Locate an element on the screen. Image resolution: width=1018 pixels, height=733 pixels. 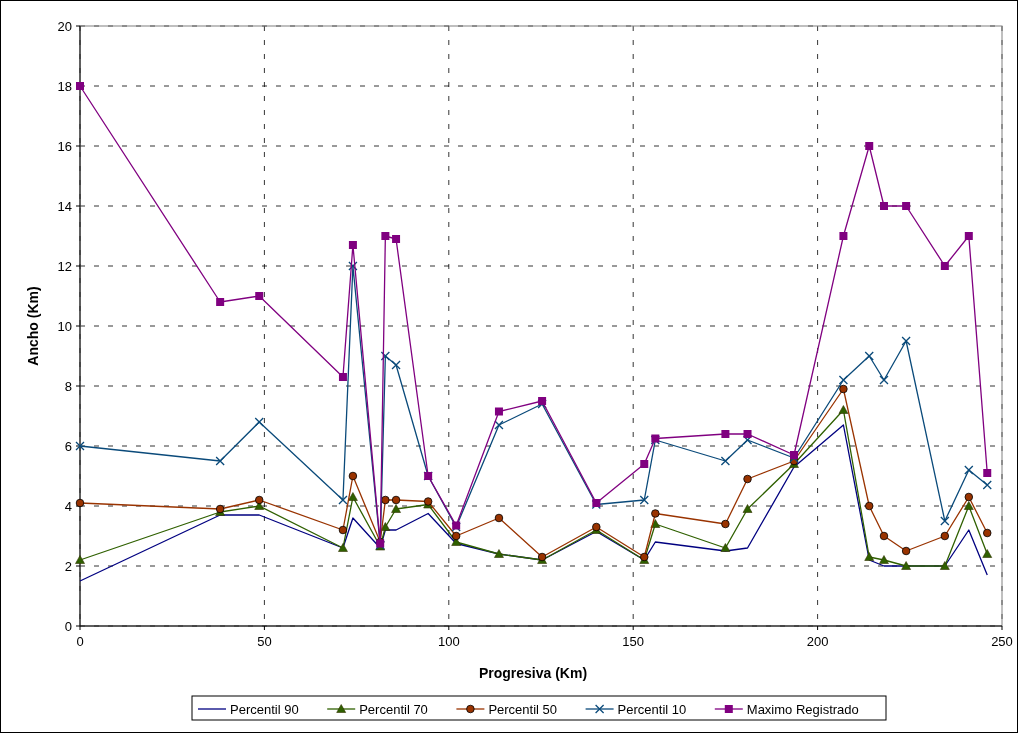
legend-label: Percentil 10 is located at coordinates (652, 709).